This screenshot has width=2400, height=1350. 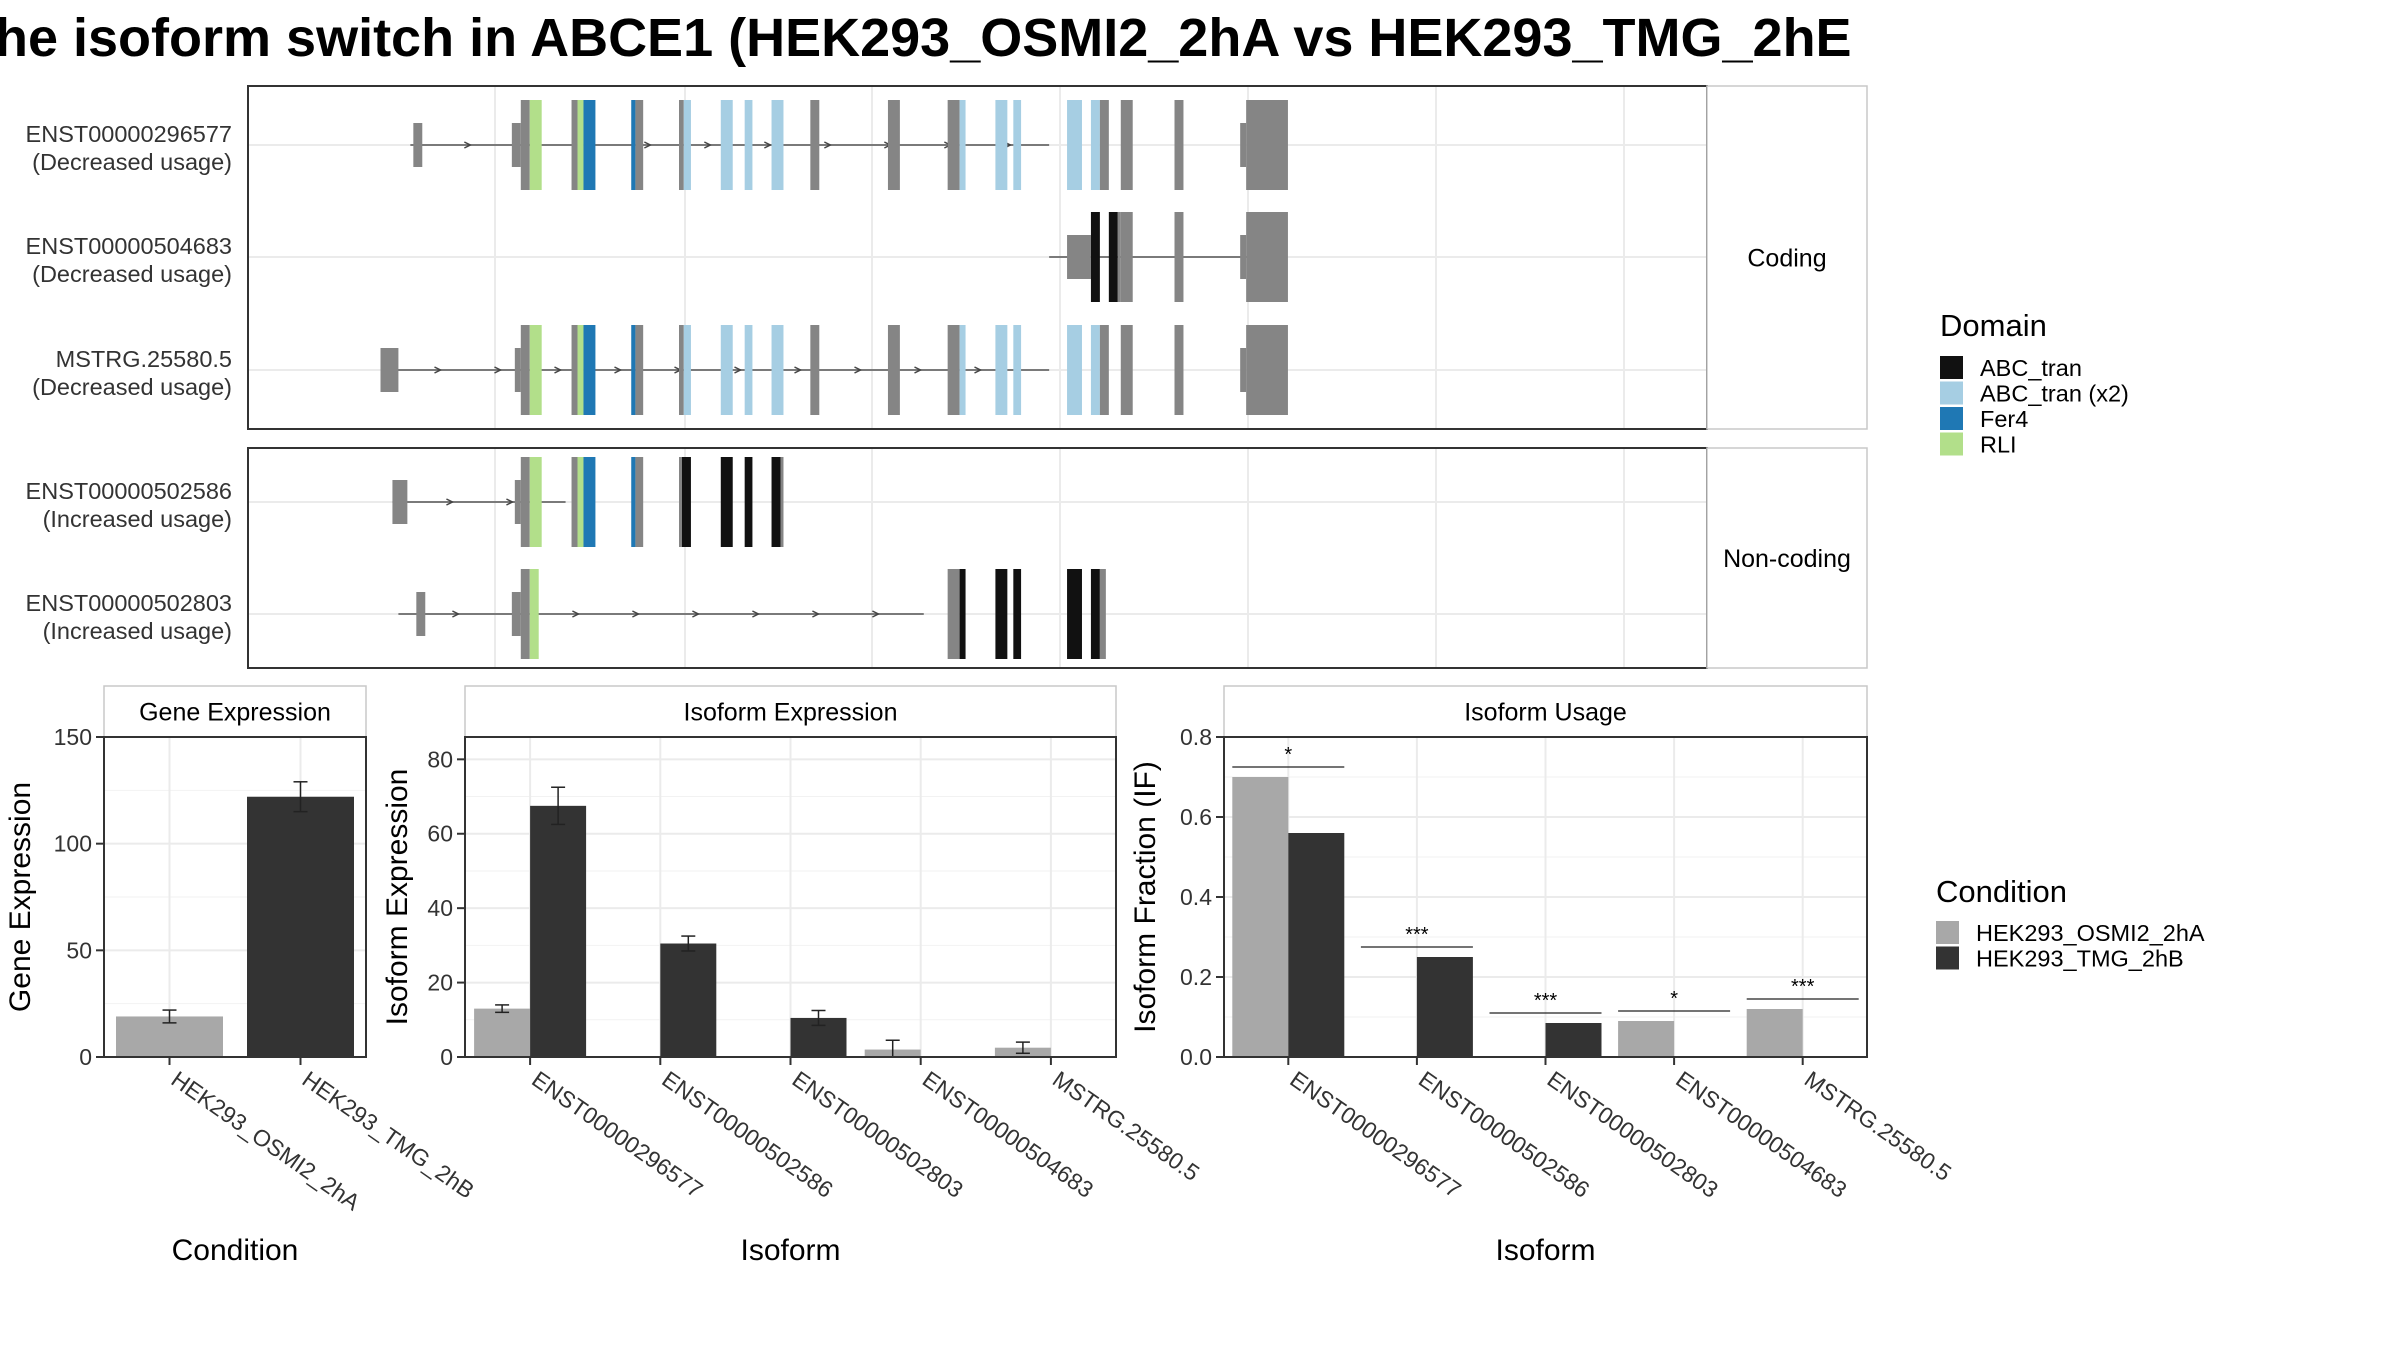 I want to click on transcript-id-label: ENST00000504683, so click(x=129, y=246).